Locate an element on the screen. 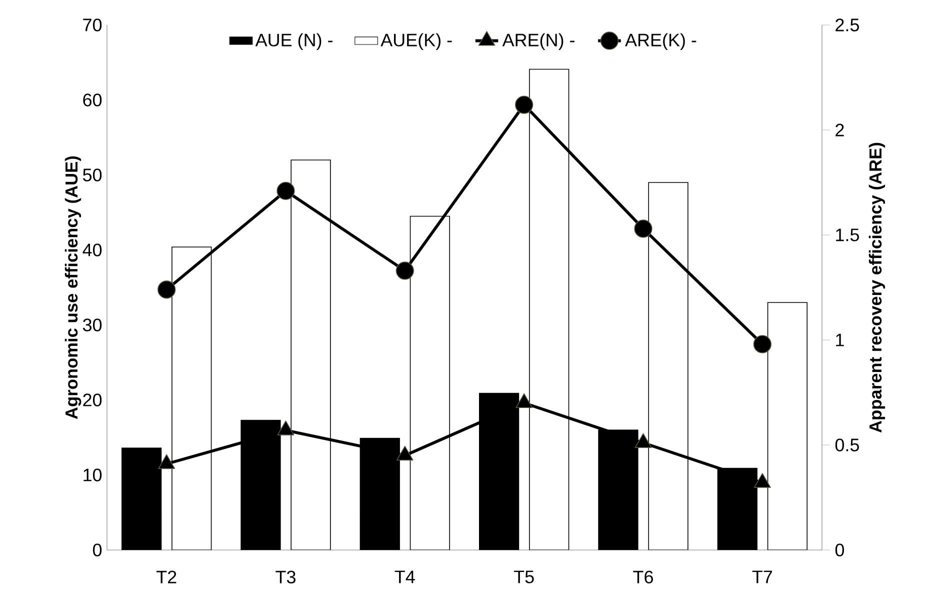  x-tick-label: T7 is located at coordinates (762, 577).